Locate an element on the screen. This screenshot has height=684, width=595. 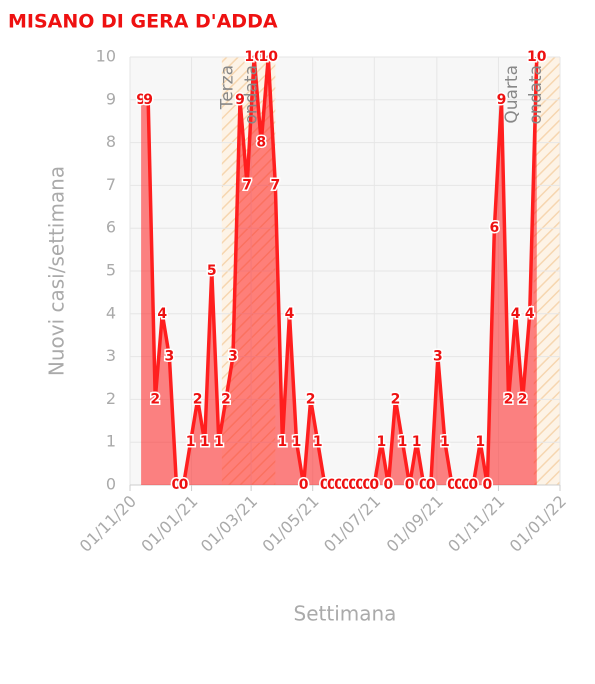
y-tick-label: 5 is located at coordinates (111, 270).